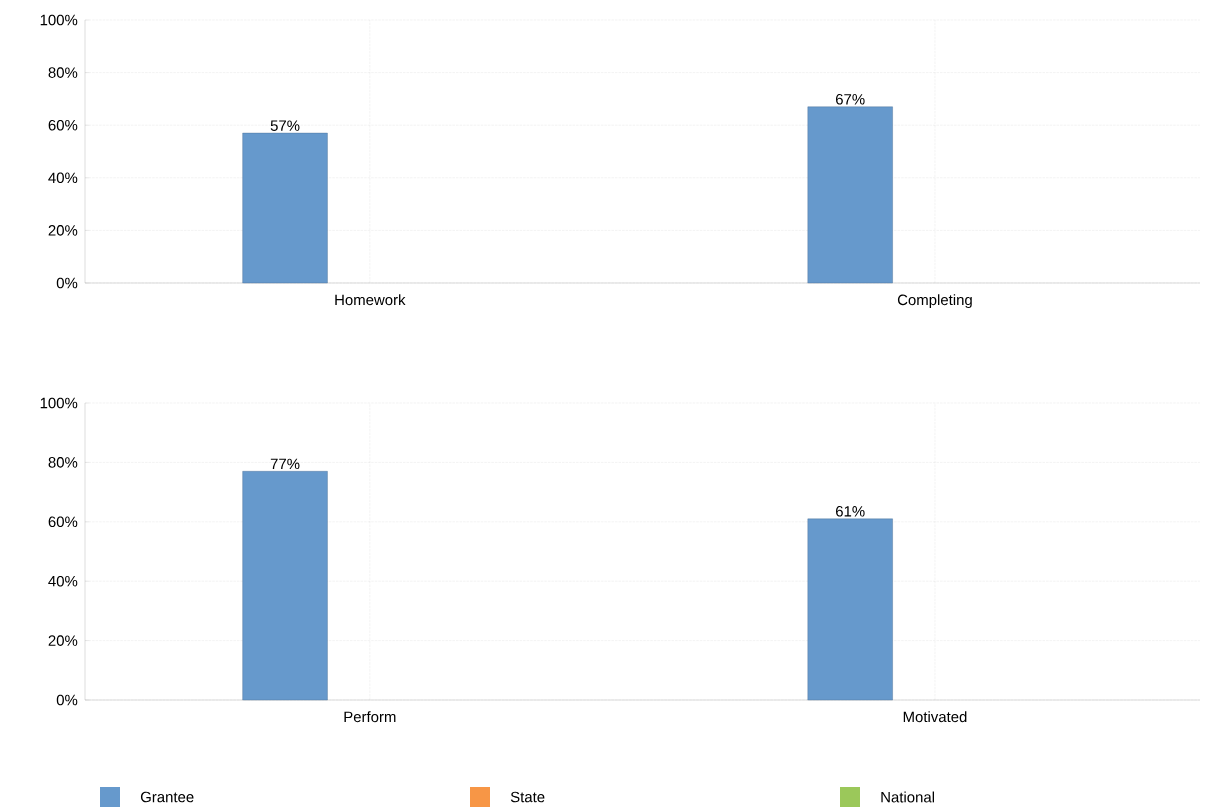 The width and height of the screenshot is (1217, 809). Describe the element at coordinates (850, 99) in the screenshot. I see `data-label: 67%` at that location.